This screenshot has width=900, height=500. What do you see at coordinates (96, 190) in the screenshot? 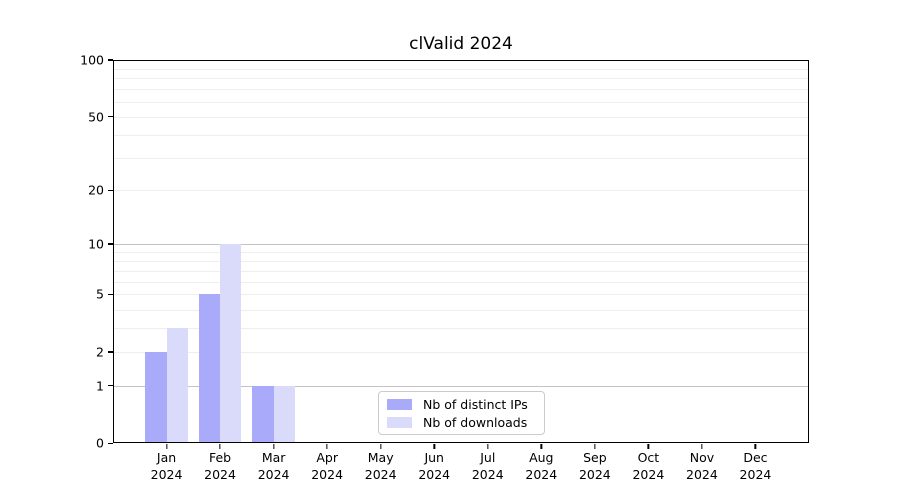
I see `y-tick-label: 20` at bounding box center [96, 190].